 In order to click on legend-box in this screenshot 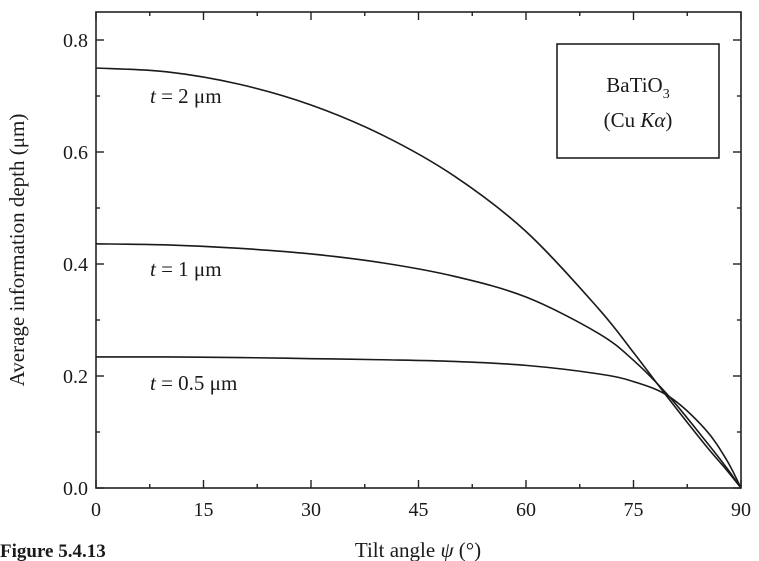, I will do `click(638, 101)`.